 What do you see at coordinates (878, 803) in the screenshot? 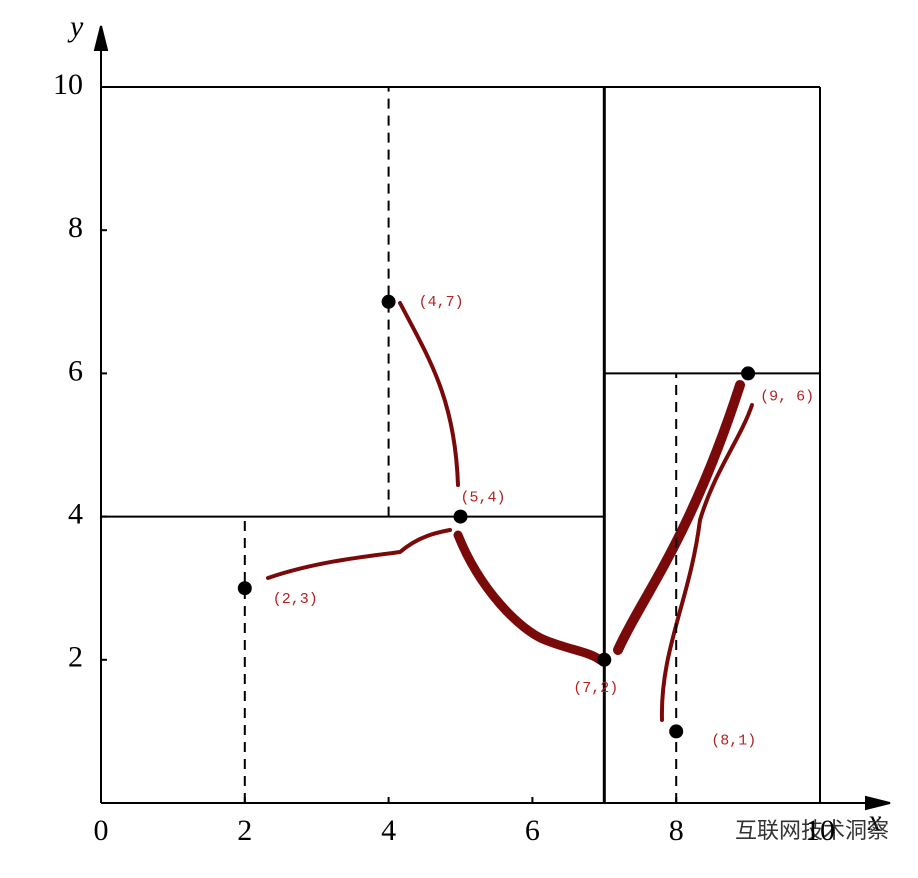
I see `x-arrow` at bounding box center [878, 803].